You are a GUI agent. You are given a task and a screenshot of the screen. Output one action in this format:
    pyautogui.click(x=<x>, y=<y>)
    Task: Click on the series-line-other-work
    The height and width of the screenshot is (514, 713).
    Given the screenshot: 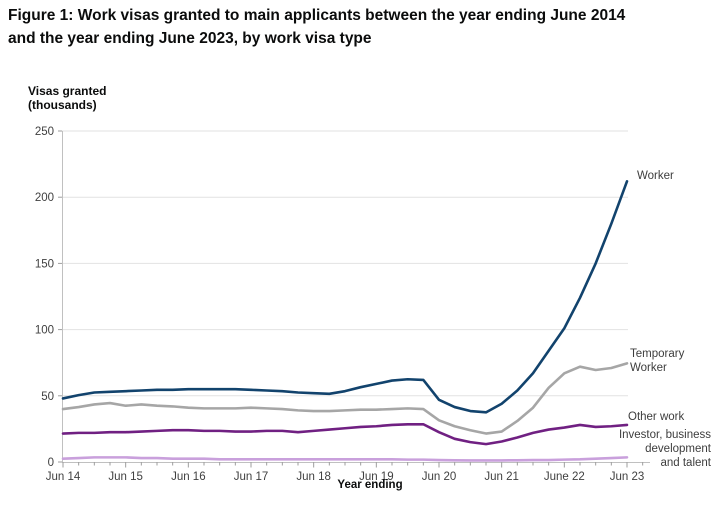 What is the action you would take?
    pyautogui.click(x=345, y=434)
    